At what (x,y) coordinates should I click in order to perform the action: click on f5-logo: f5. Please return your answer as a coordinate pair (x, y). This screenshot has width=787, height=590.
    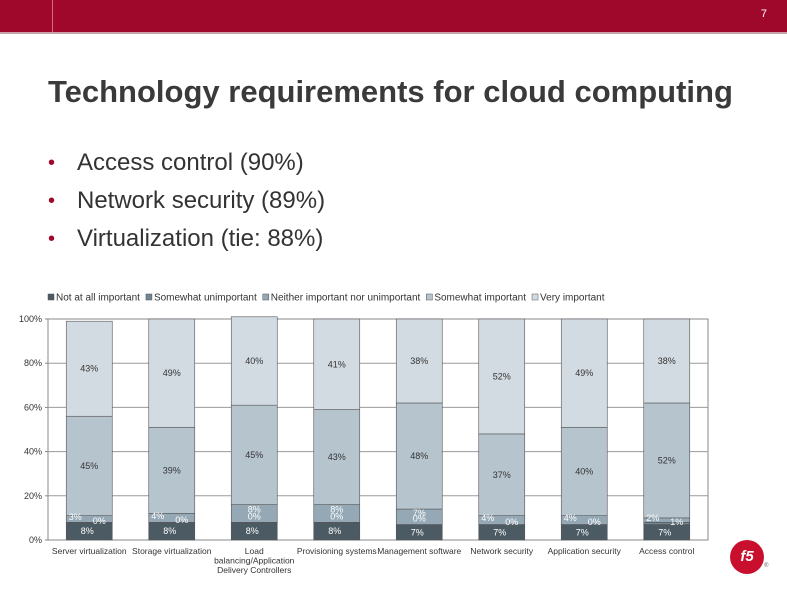
    Looking at the image, I should click on (747, 557).